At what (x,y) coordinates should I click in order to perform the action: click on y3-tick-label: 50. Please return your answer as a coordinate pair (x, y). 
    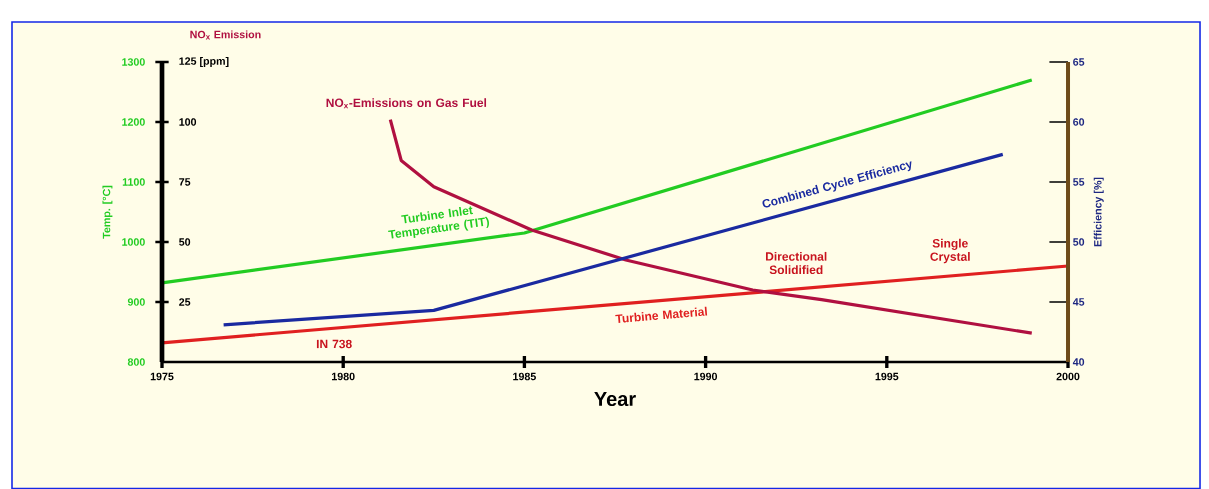
    Looking at the image, I should click on (185, 241).